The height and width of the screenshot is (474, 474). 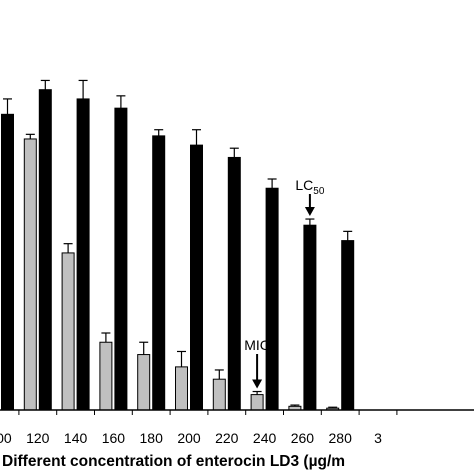 I want to click on x-tick-label-240: 240, so click(x=265, y=438).